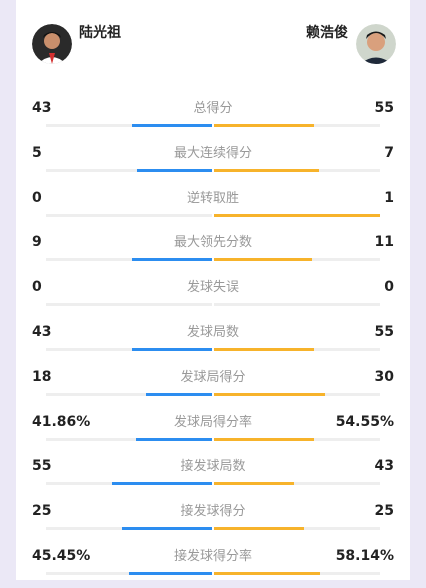 This screenshot has width=426, height=588. Describe the element at coordinates (42, 376) in the screenshot. I see `left-value: 18` at that location.